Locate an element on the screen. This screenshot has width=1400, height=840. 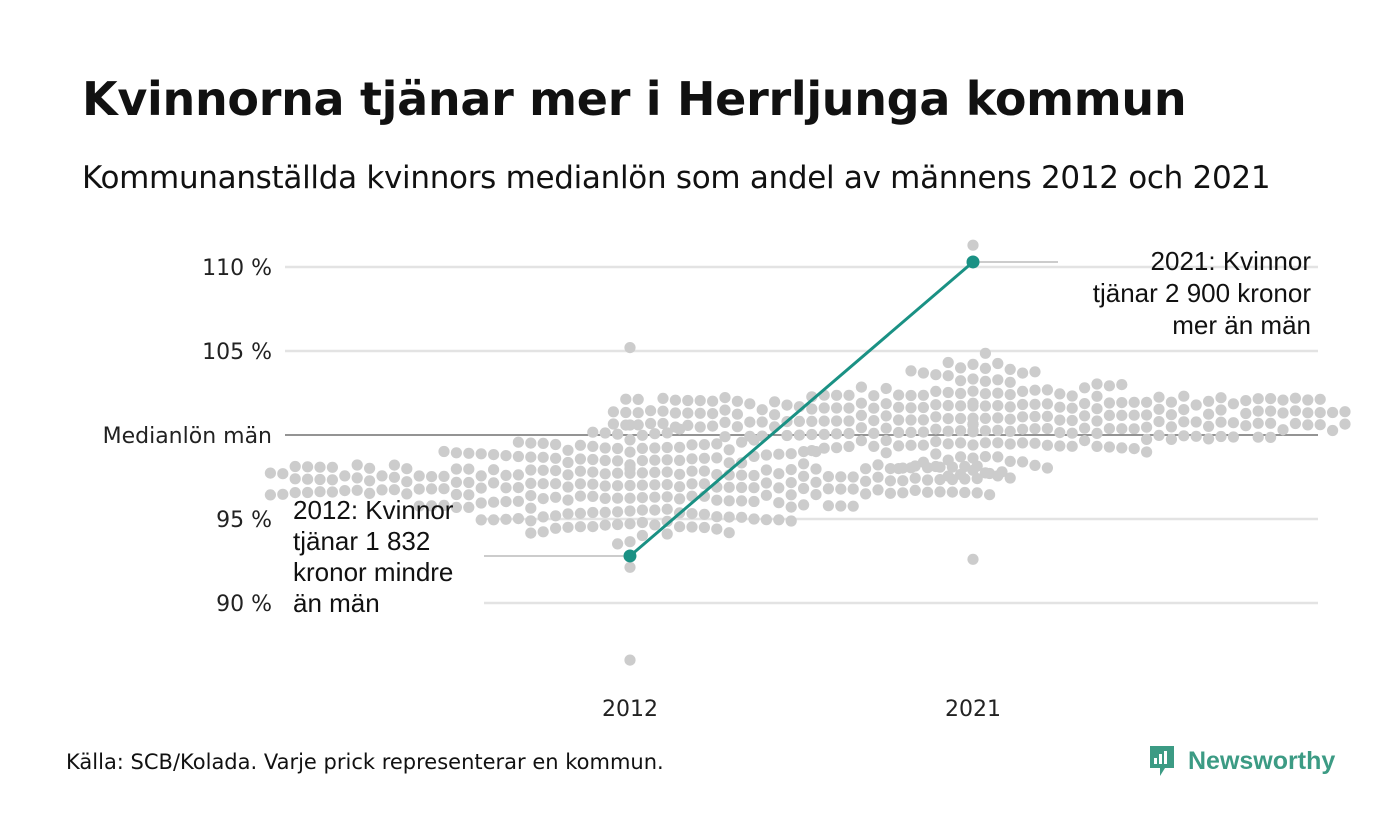
y-tick-label: Medianlön män is located at coordinates (187, 436).